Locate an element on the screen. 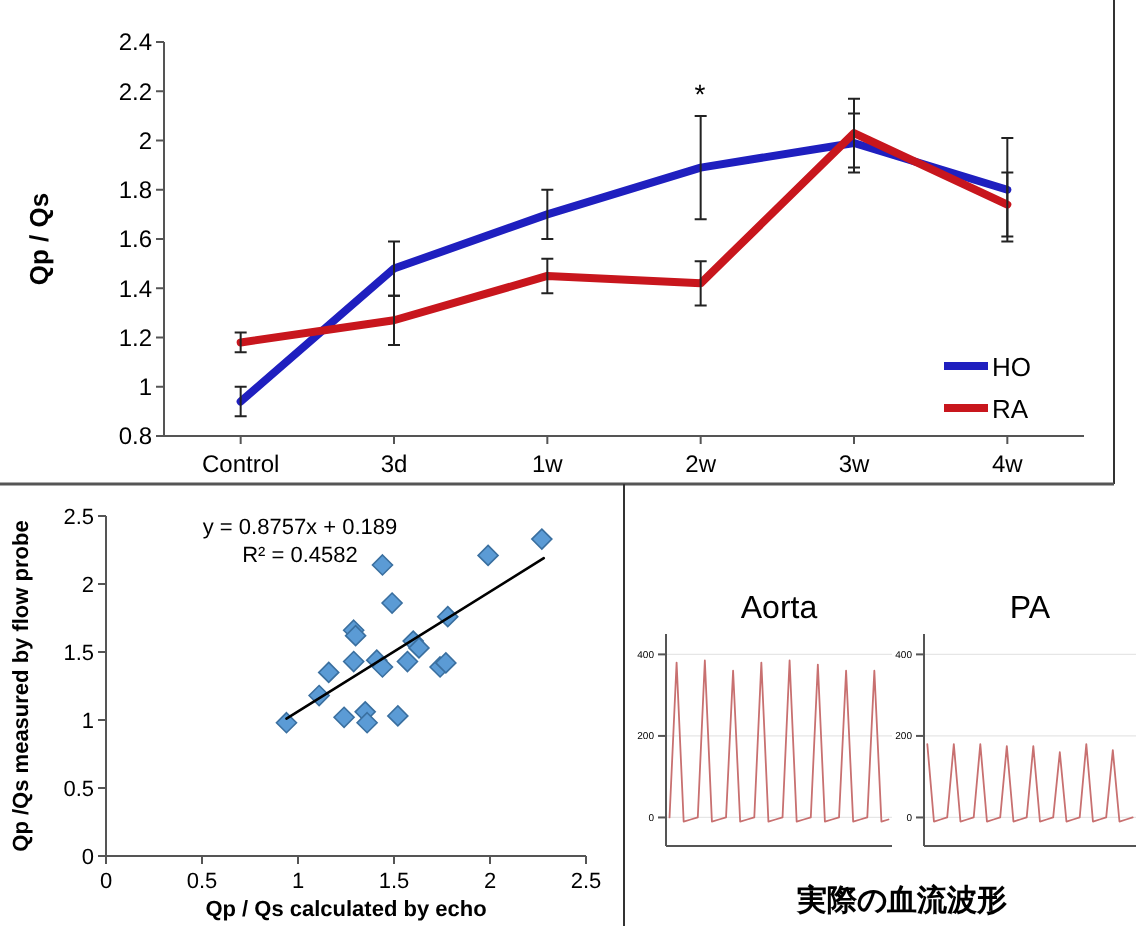  x-tick-label: 0 is located at coordinates (106, 882).